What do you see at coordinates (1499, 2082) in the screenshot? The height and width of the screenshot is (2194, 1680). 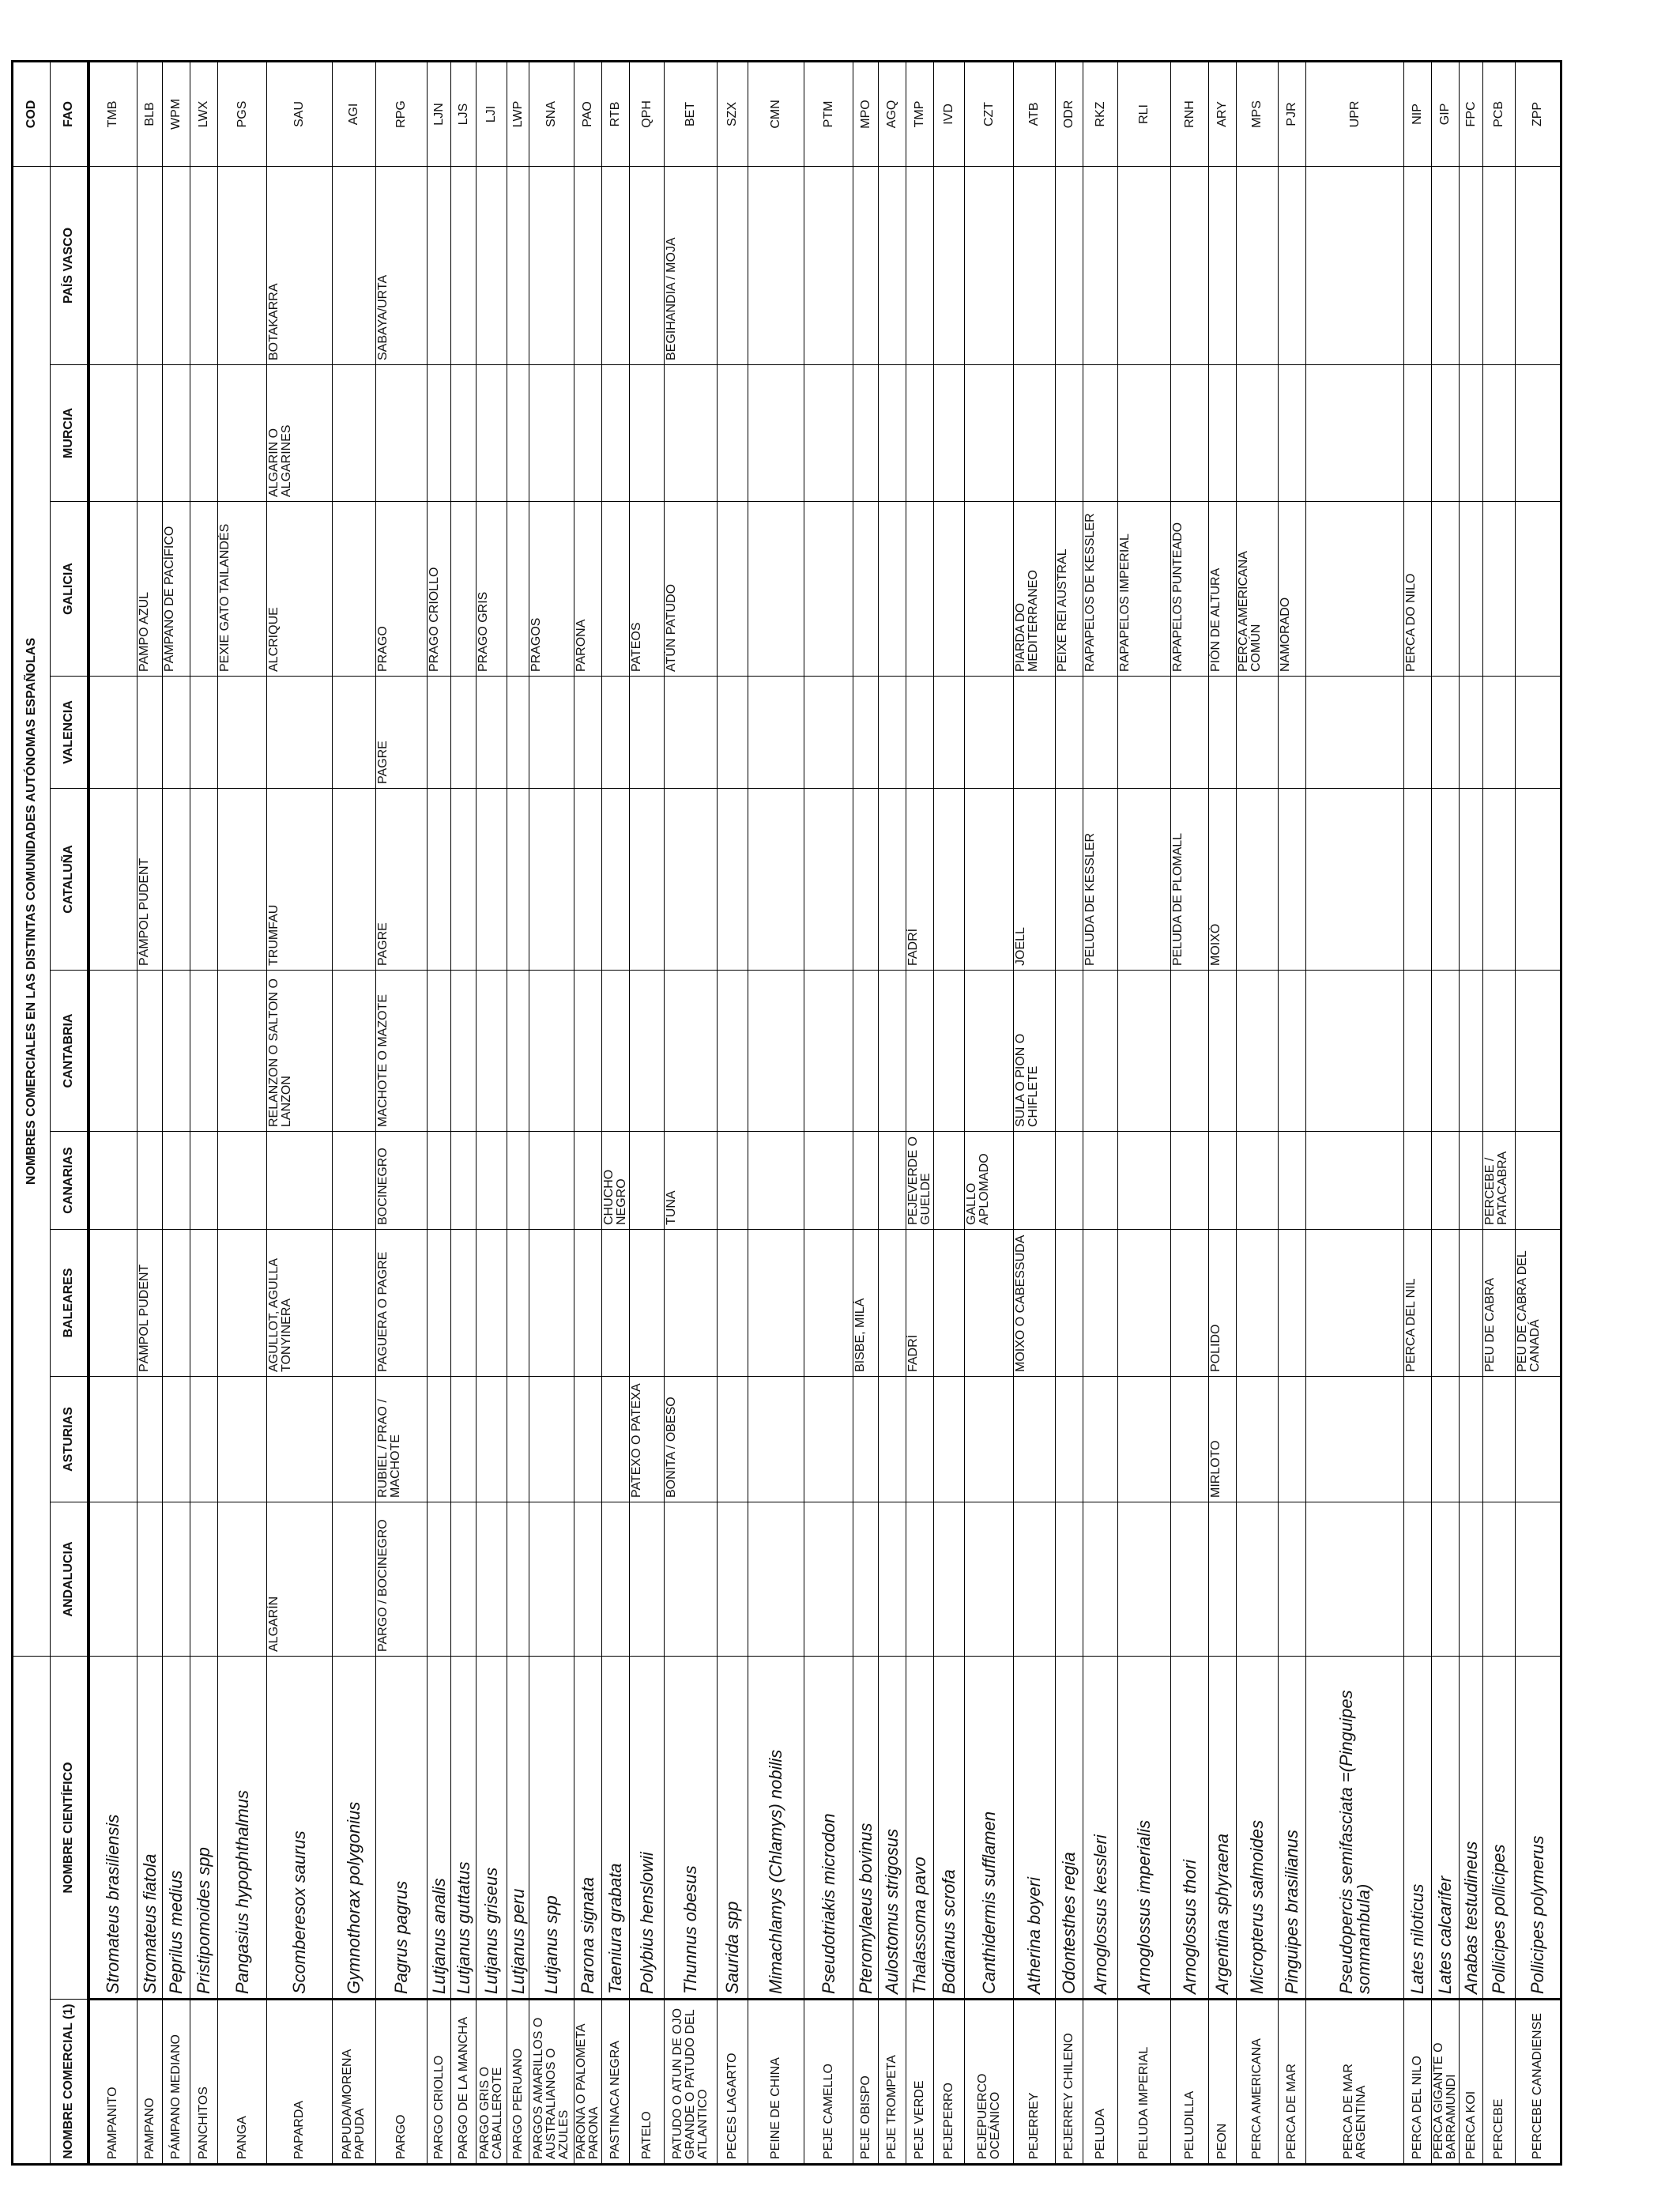 I see `common-name: PERCEBE` at bounding box center [1499, 2082].